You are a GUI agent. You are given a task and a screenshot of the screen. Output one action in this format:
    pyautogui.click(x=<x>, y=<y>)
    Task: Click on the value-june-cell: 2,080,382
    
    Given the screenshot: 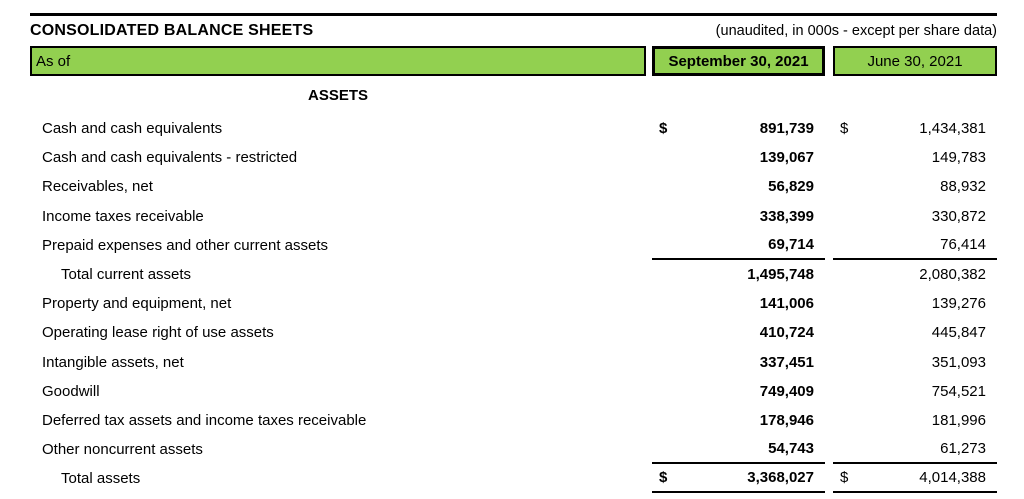 What is the action you would take?
    pyautogui.click(x=915, y=274)
    